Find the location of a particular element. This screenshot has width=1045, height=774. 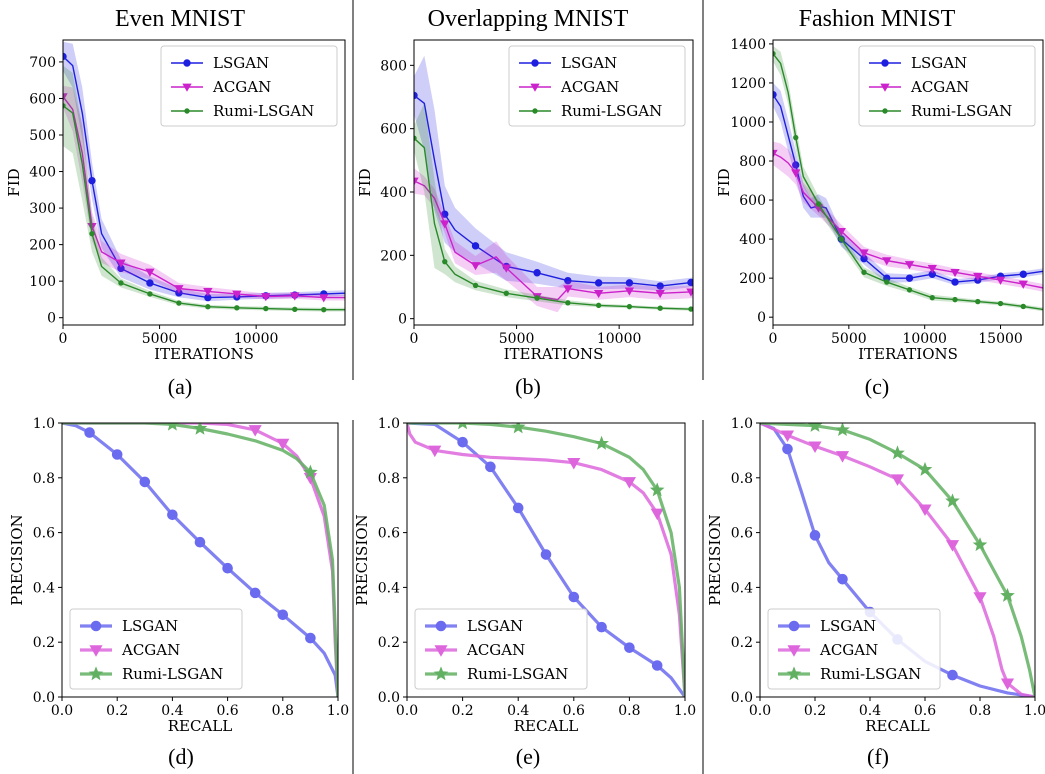

x-tick-label: 5000 is located at coordinates (517, 339).